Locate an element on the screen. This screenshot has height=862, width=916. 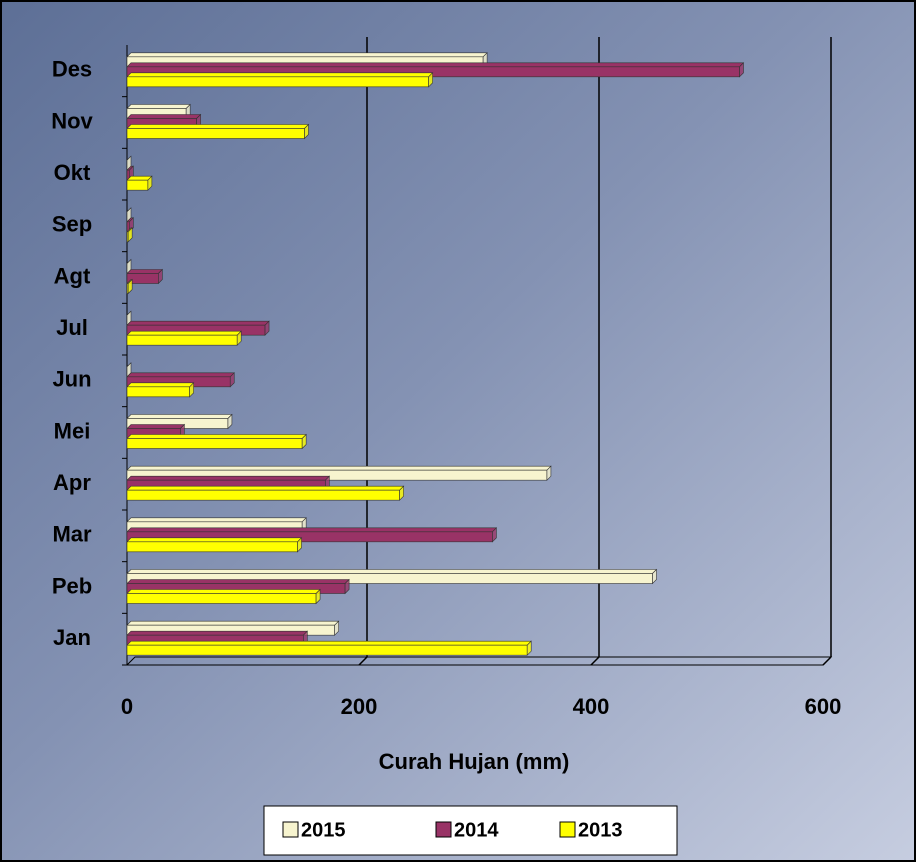
legend-label: 2015 is located at coordinates (323, 830).